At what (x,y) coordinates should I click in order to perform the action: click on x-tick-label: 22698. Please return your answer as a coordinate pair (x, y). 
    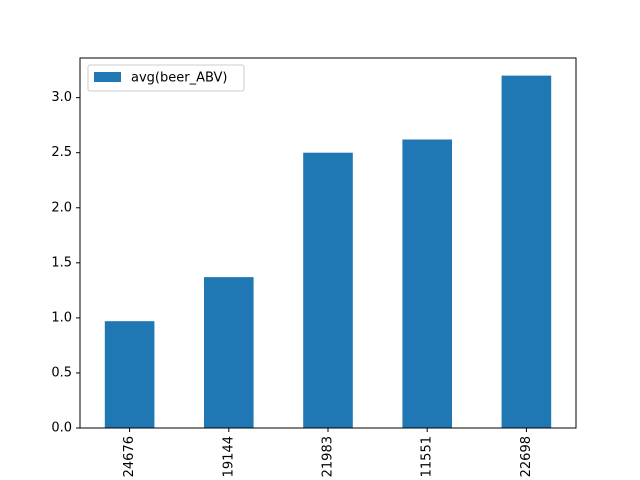
    Looking at the image, I should click on (526, 456).